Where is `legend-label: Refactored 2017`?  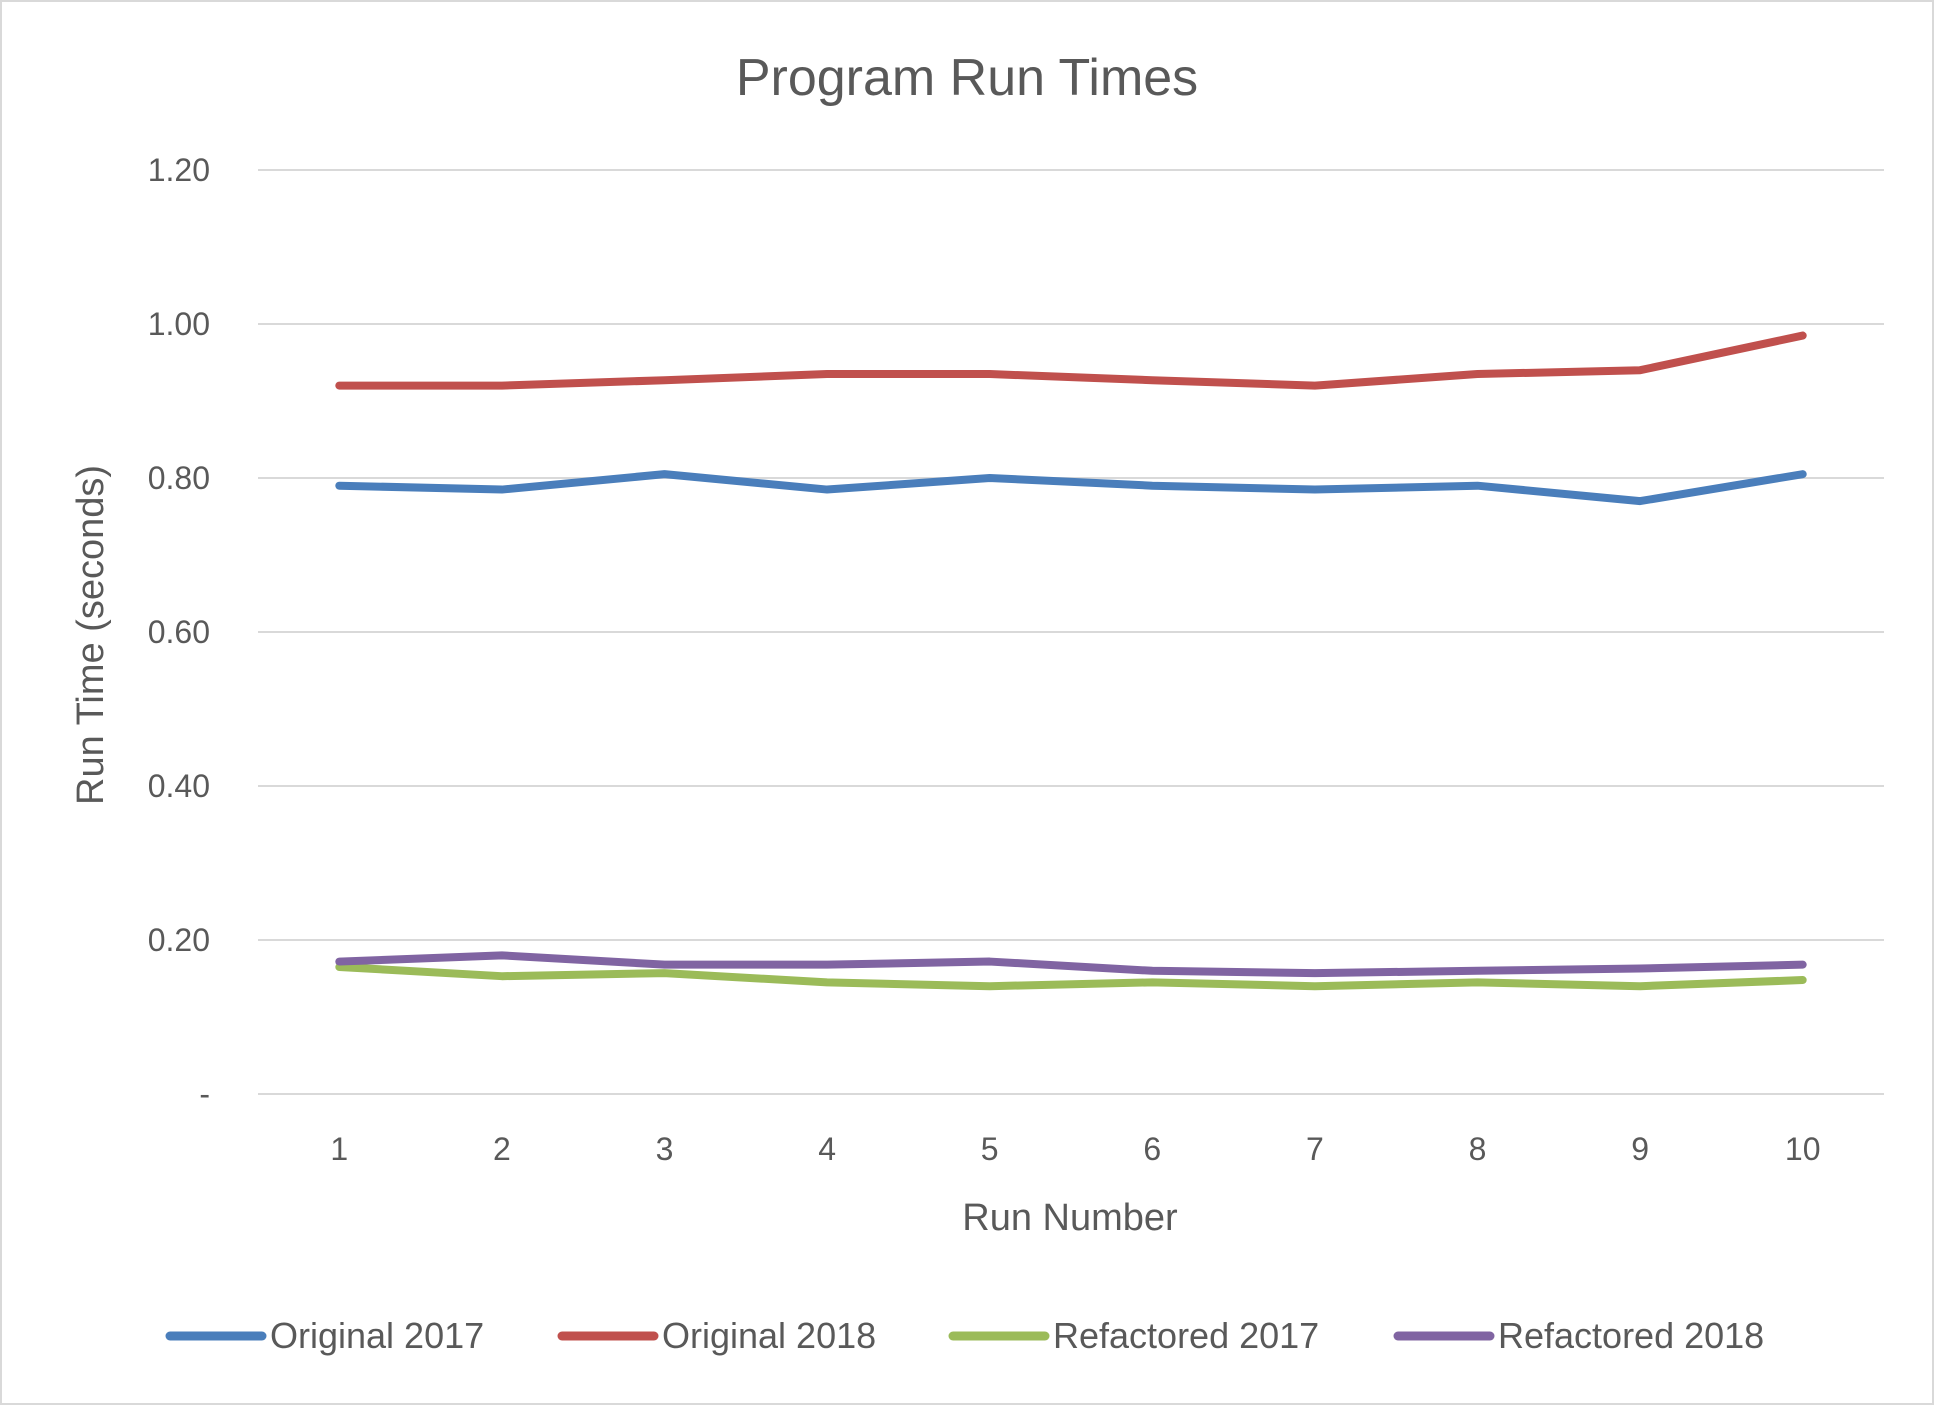
legend-label: Refactored 2017 is located at coordinates (1186, 1335).